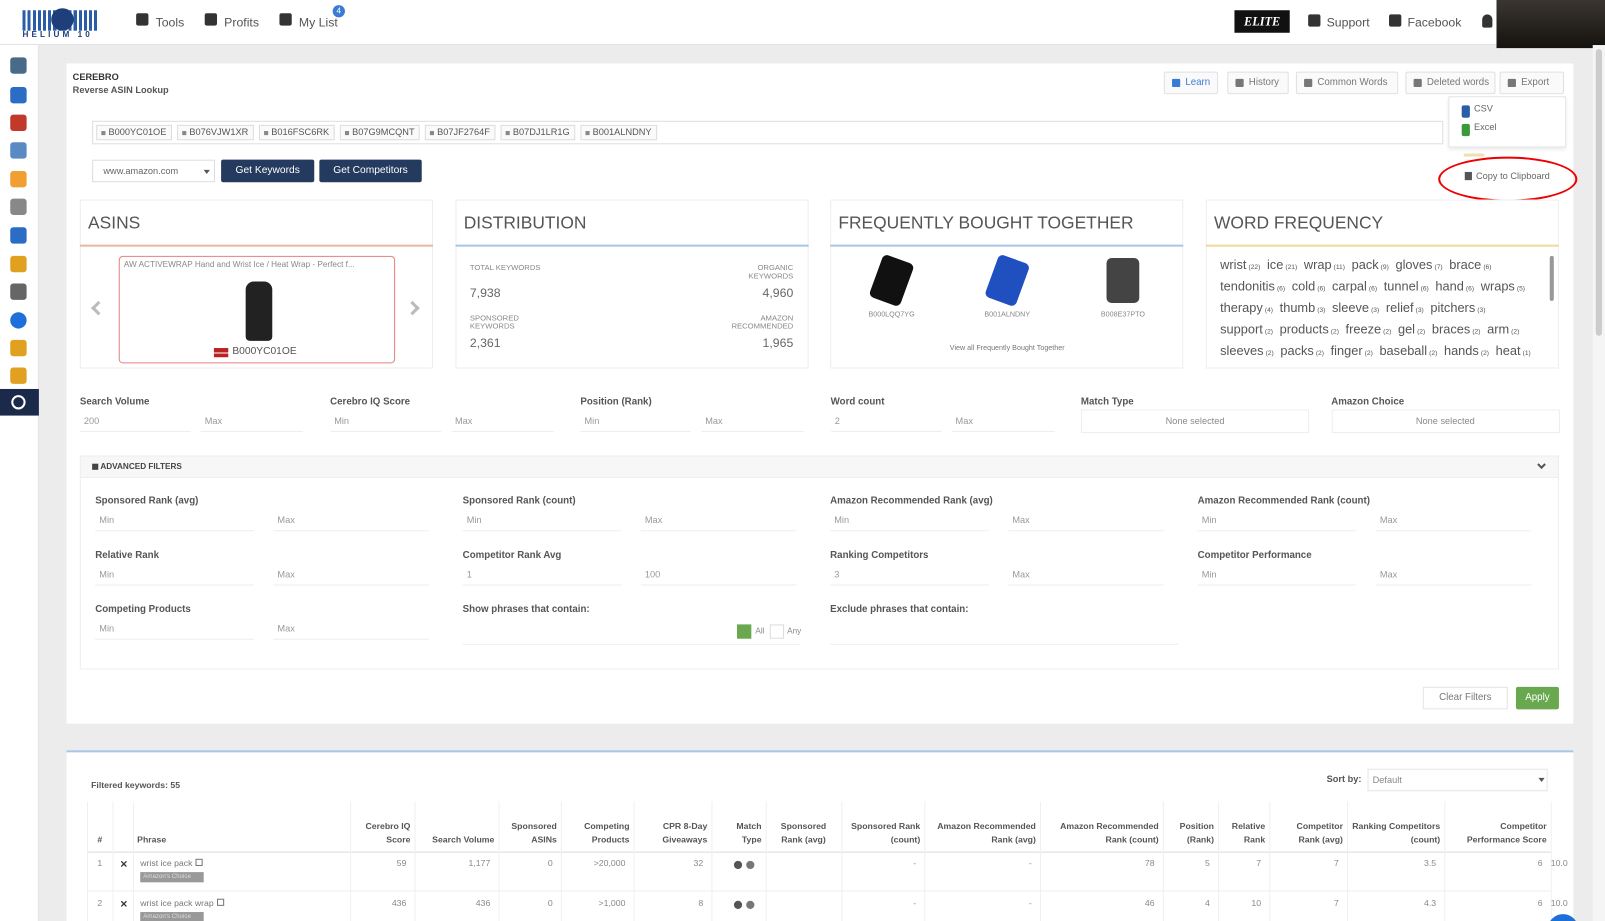  I want to click on chat-bubble, so click(1563, 917).